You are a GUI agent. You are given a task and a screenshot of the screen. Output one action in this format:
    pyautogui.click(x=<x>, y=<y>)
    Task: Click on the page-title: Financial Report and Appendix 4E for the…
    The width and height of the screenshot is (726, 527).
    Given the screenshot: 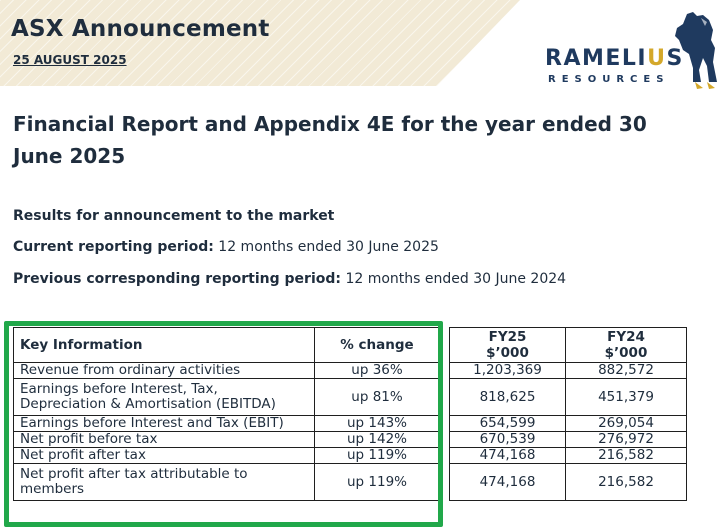 What is the action you would take?
    pyautogui.click(x=330, y=140)
    